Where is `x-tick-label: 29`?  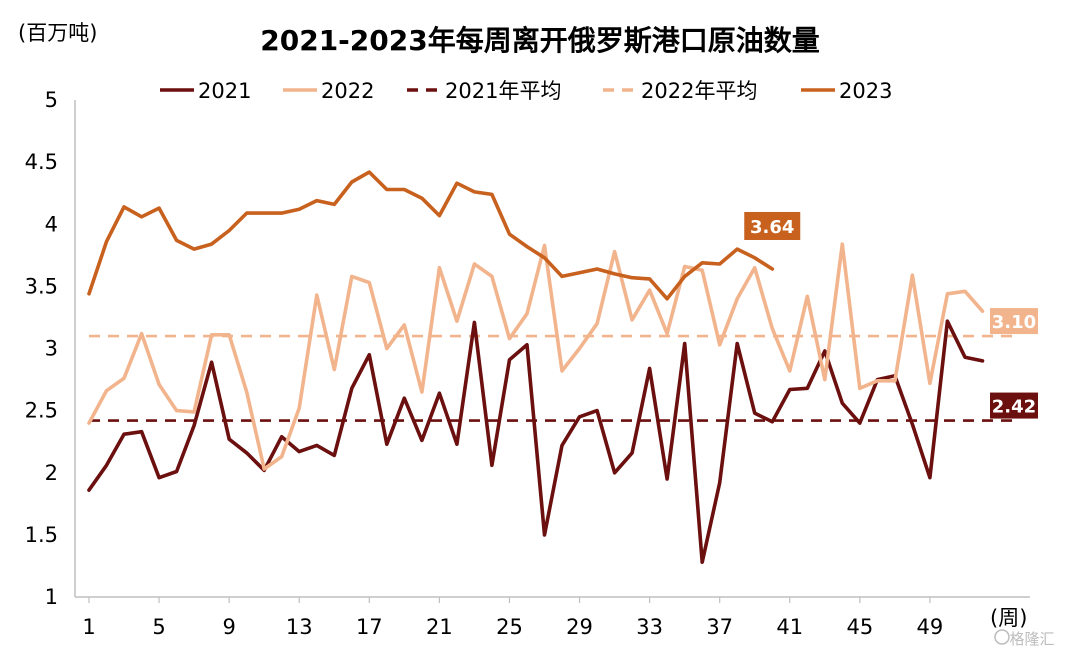 x-tick-label: 29 is located at coordinates (579, 627).